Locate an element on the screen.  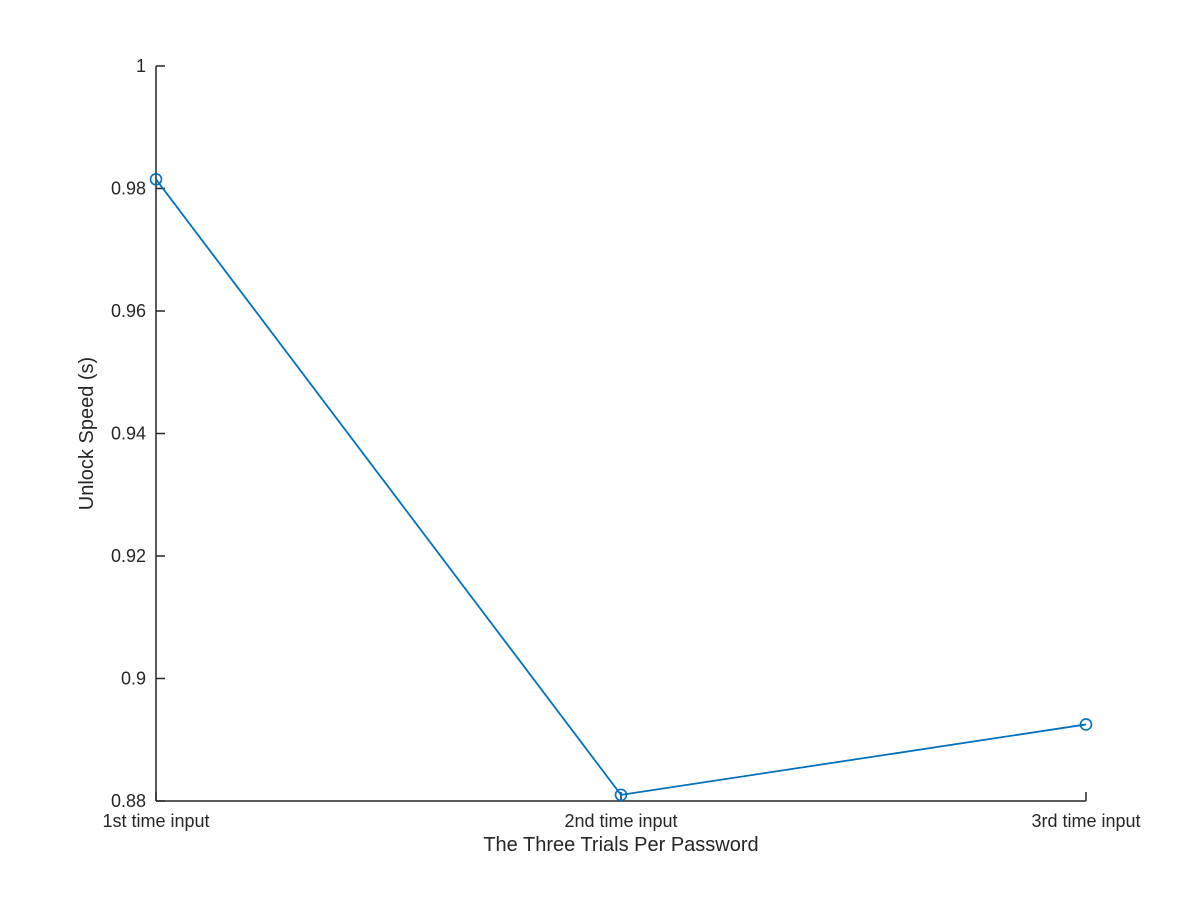
x-tick-label: 2nd time input is located at coordinates (620, 821).